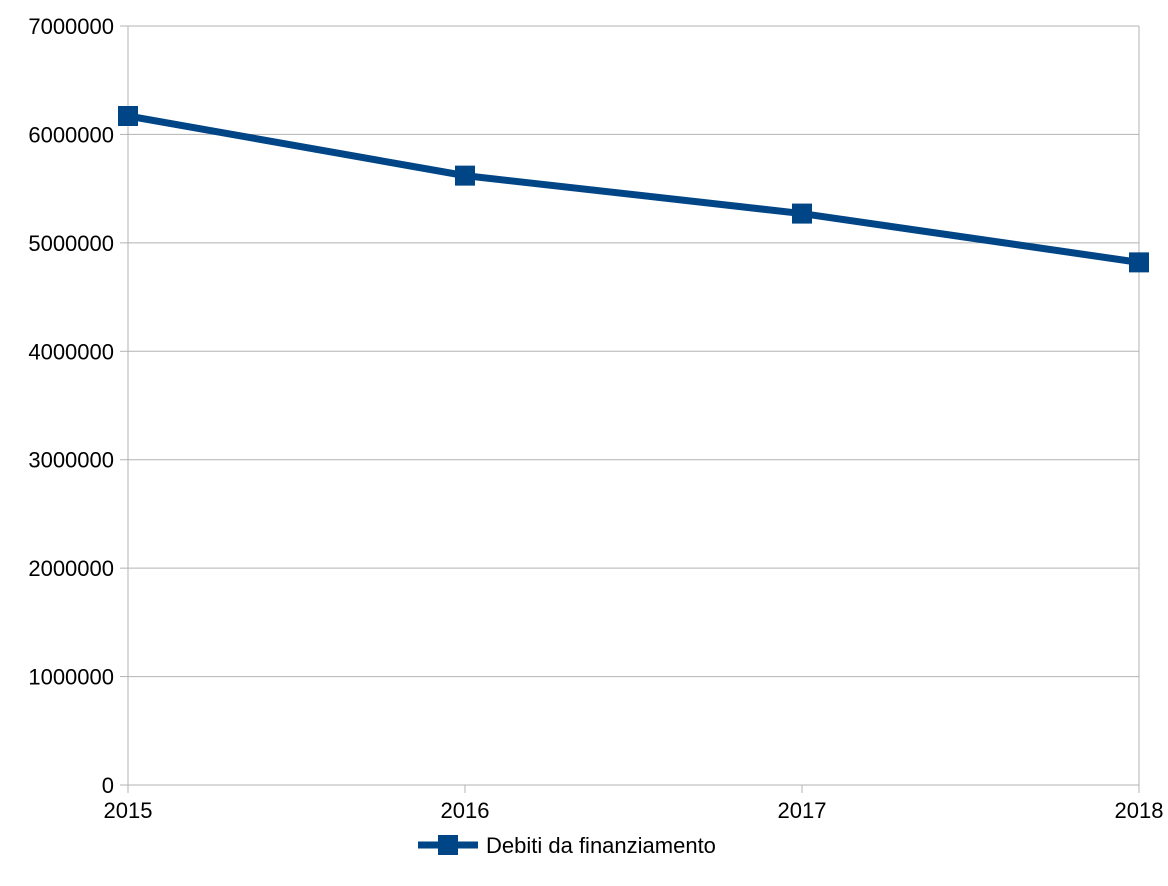 This screenshot has width=1168, height=886. Describe the element at coordinates (802, 810) in the screenshot. I see `x-tick-label-2: 2017` at that location.